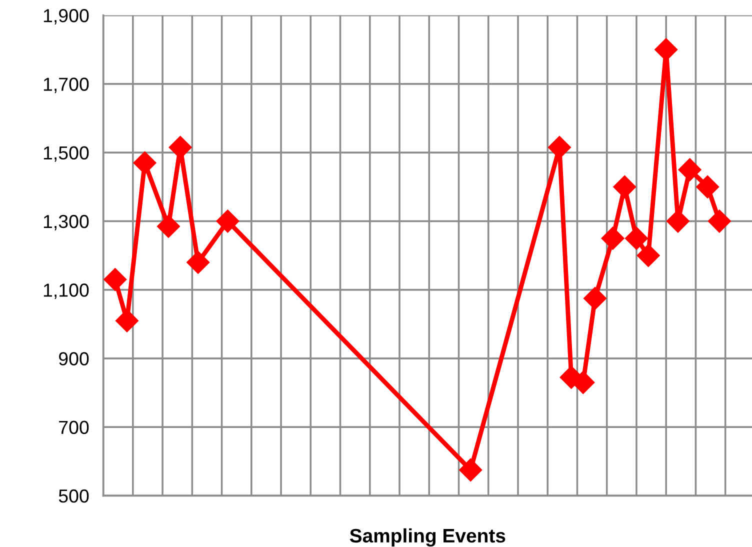  I want to click on y-tick-label: 1,700, so click(66, 86).